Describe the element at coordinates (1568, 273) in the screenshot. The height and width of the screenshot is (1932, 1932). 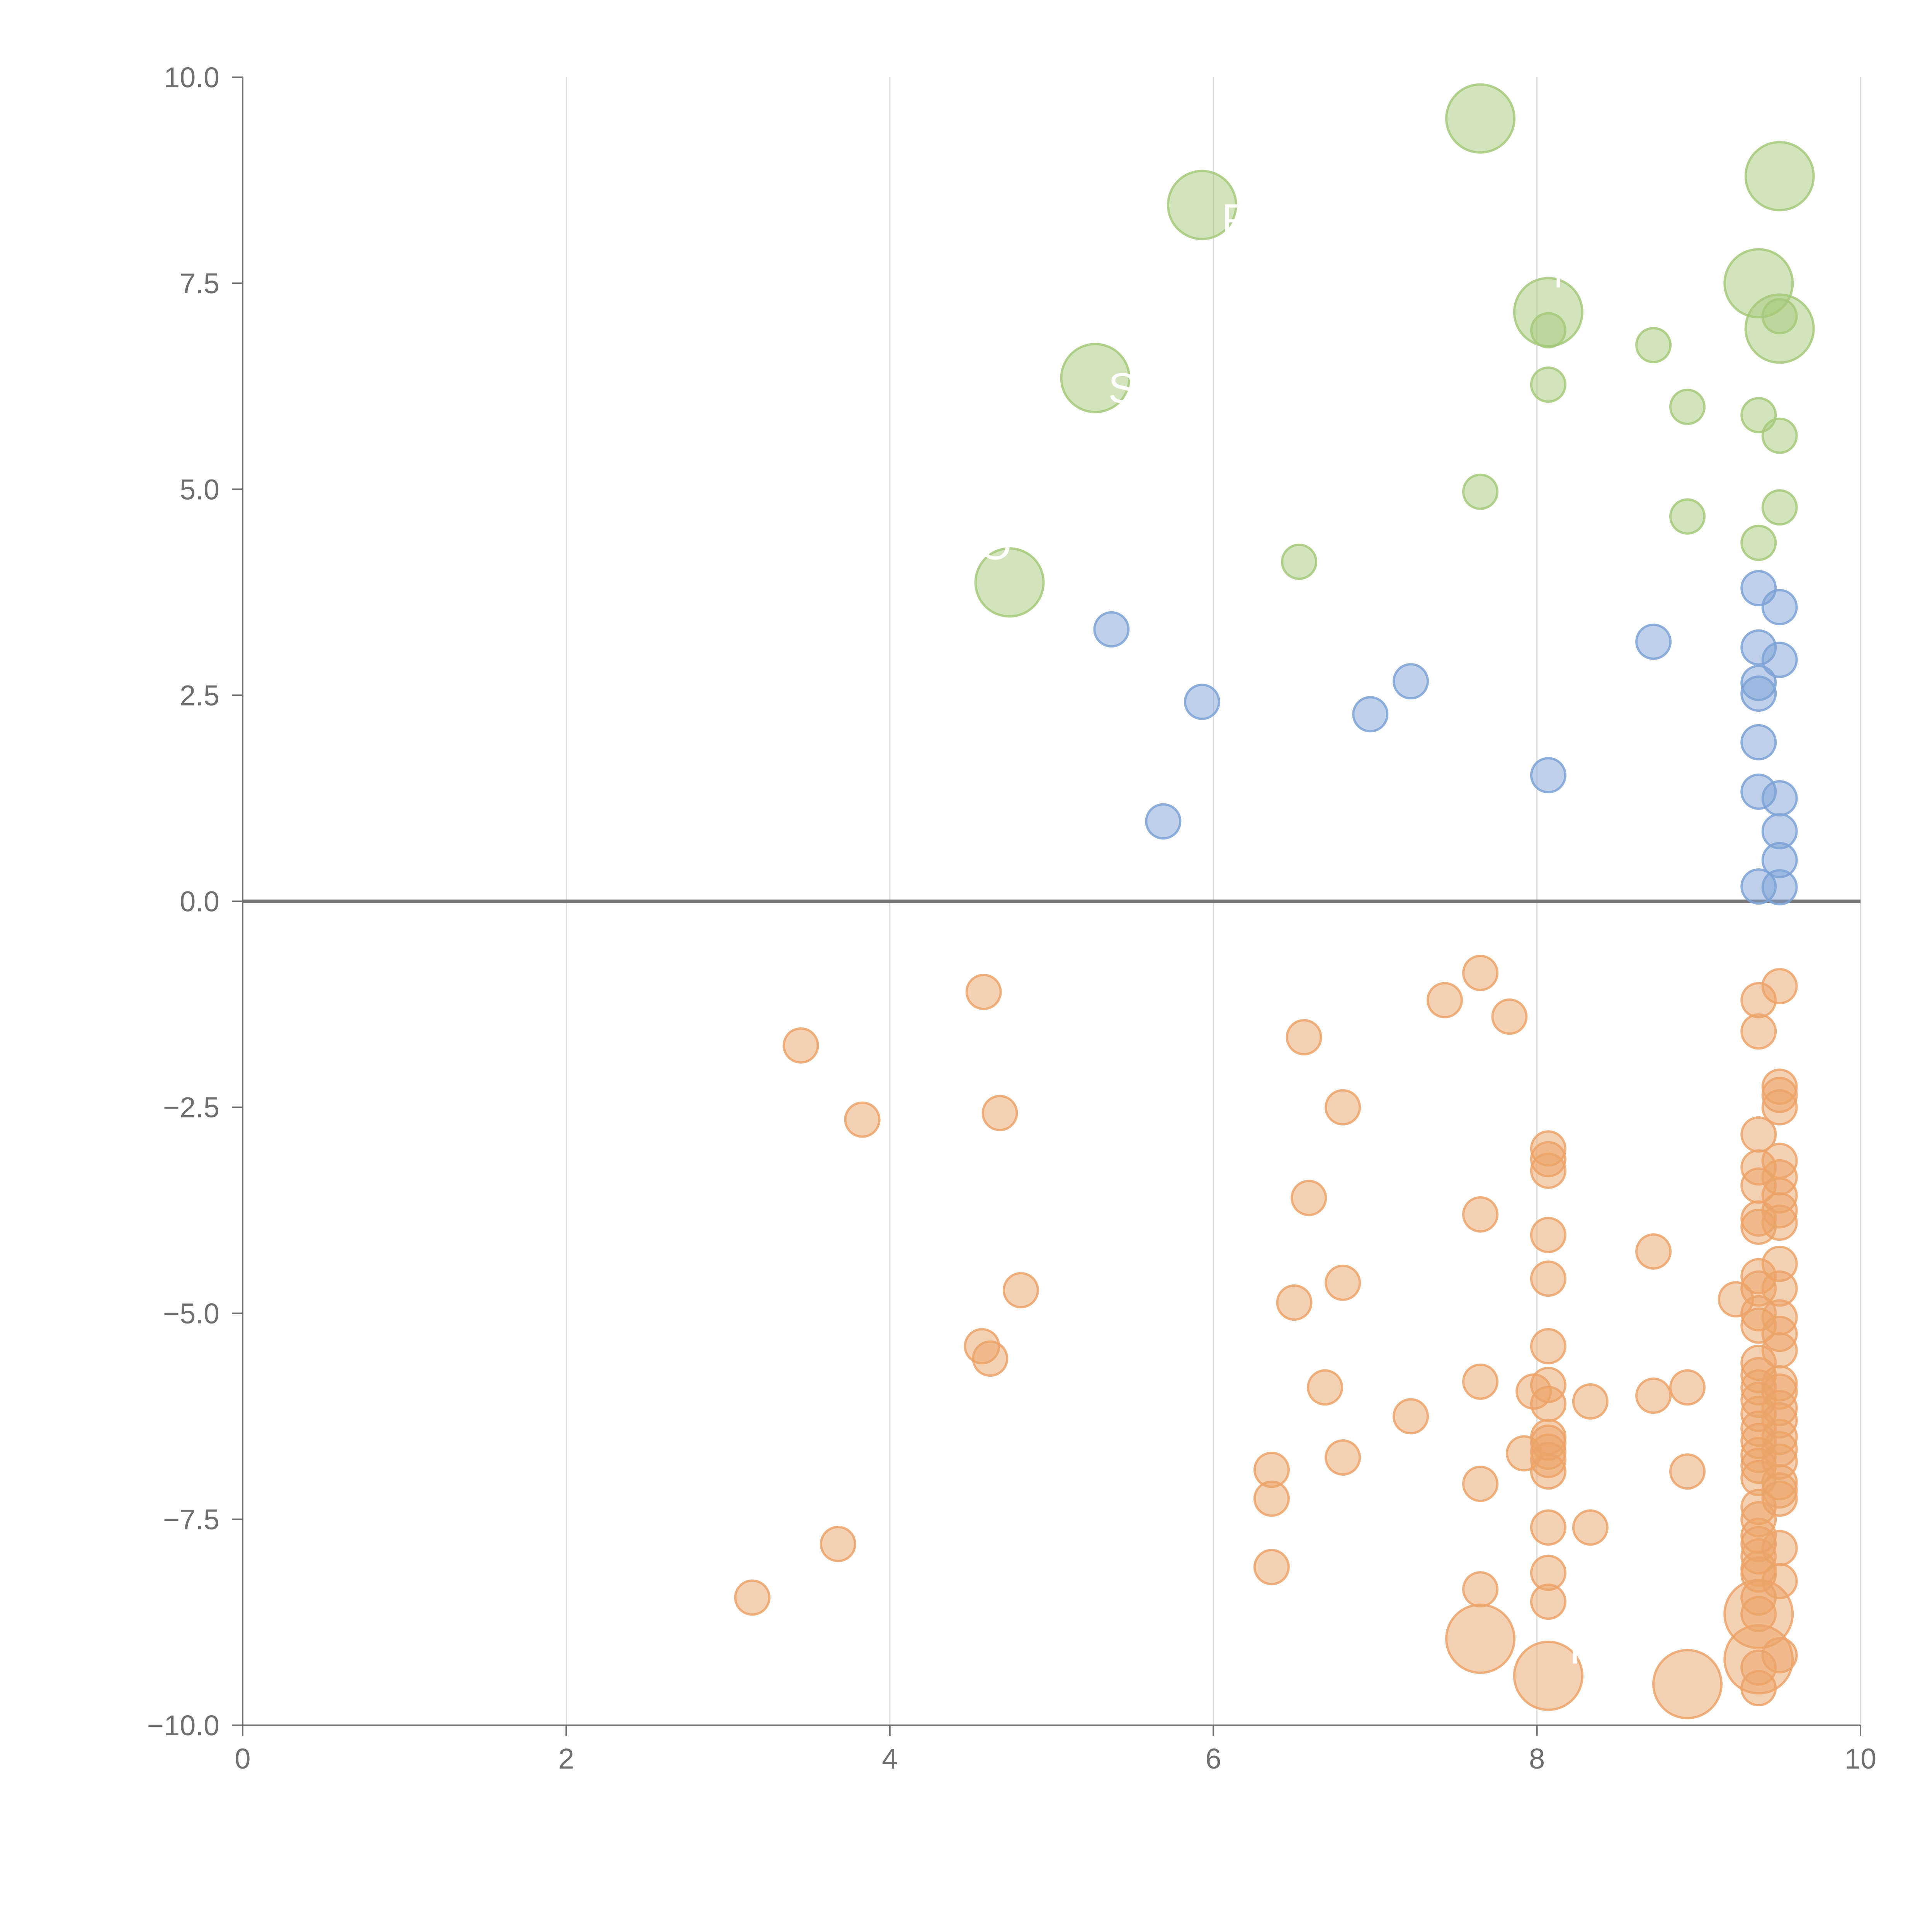
I see `annotation-label: N` at that location.